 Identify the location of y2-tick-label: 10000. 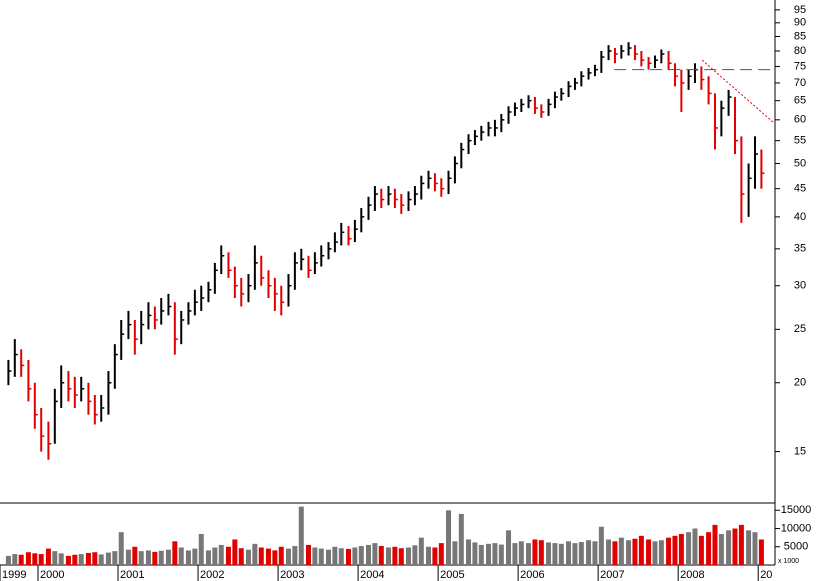
(796, 528).